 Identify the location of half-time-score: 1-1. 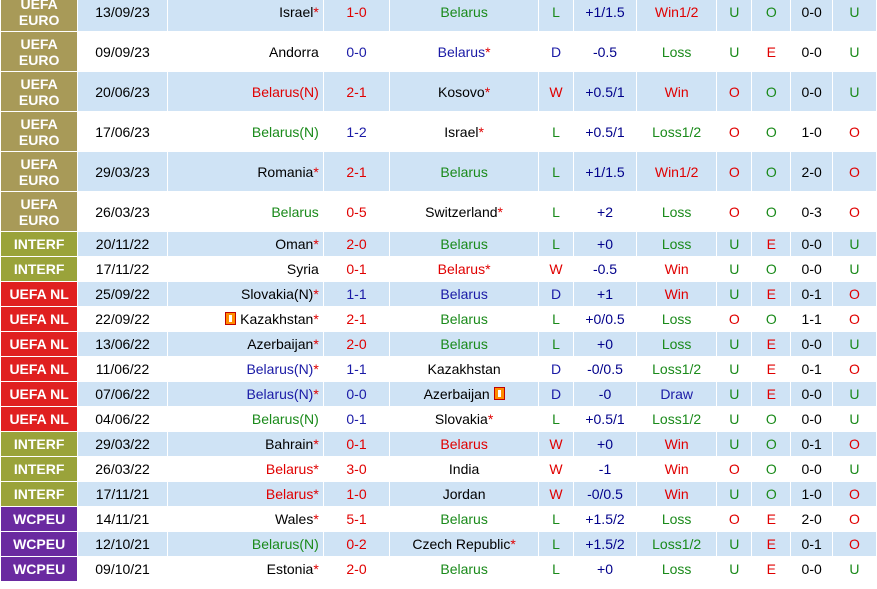
(811, 319).